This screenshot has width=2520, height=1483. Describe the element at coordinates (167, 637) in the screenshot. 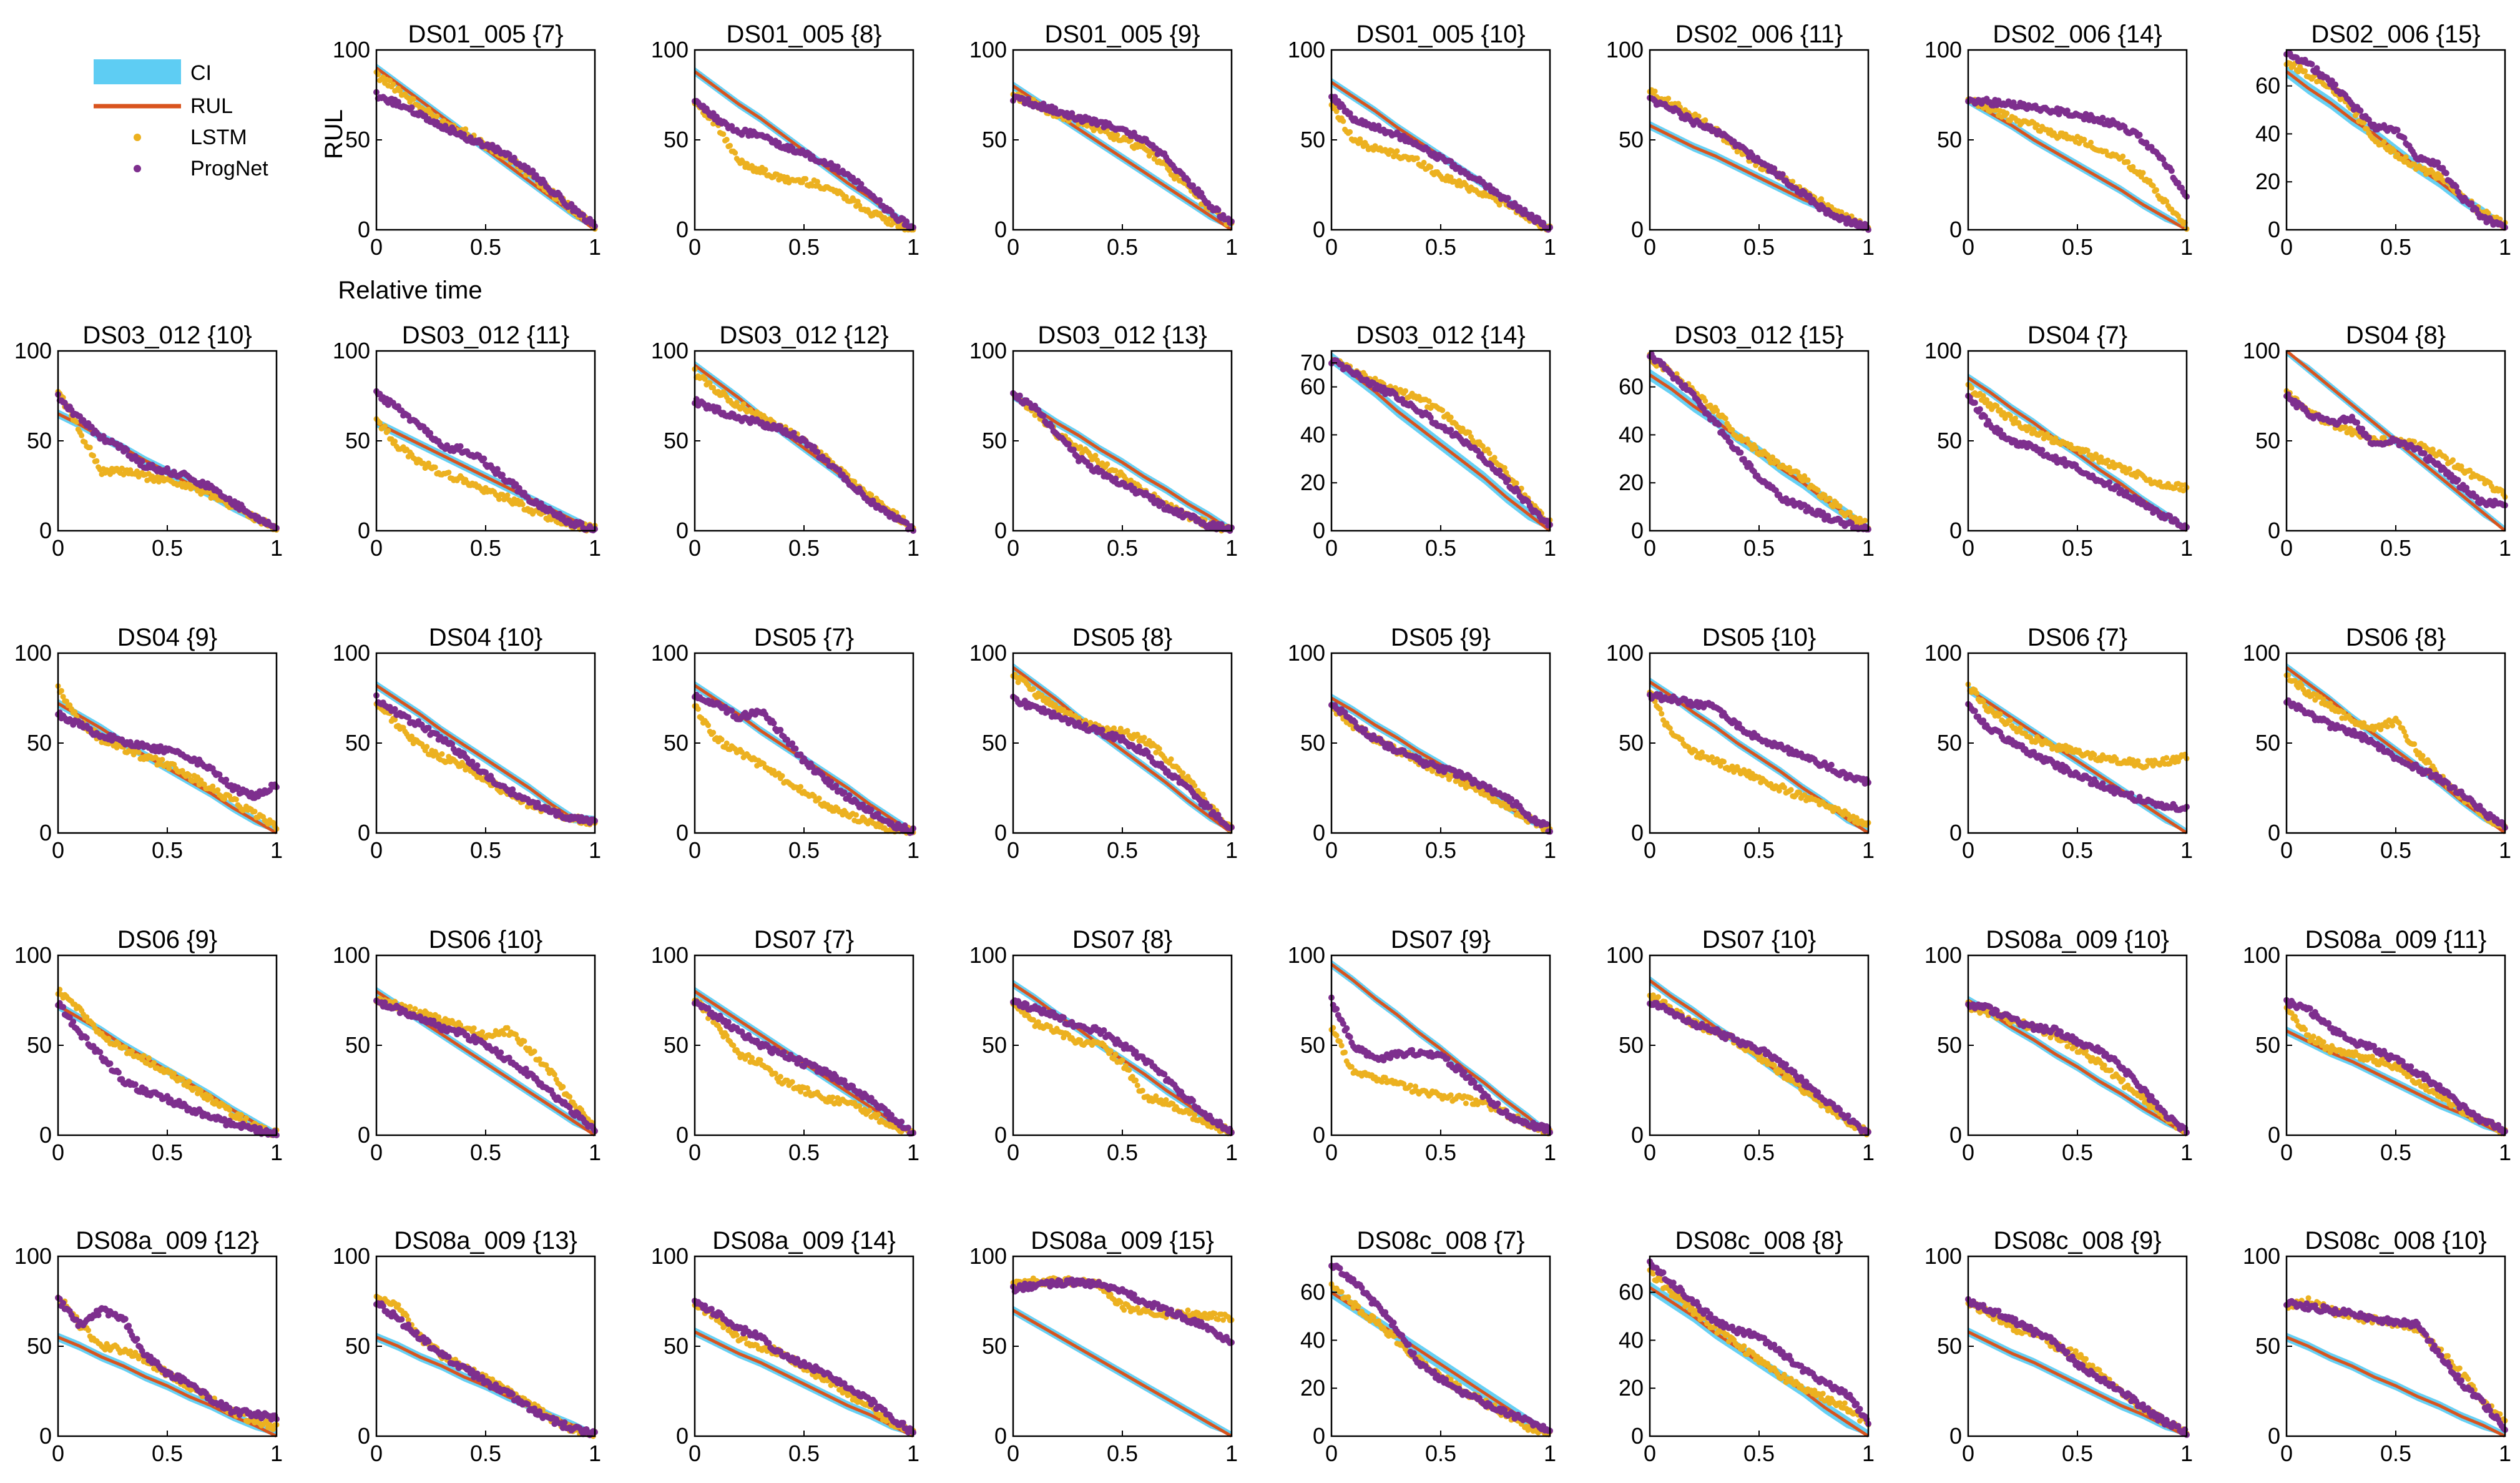

I see `subplot-title: DS04 {9}` at that location.